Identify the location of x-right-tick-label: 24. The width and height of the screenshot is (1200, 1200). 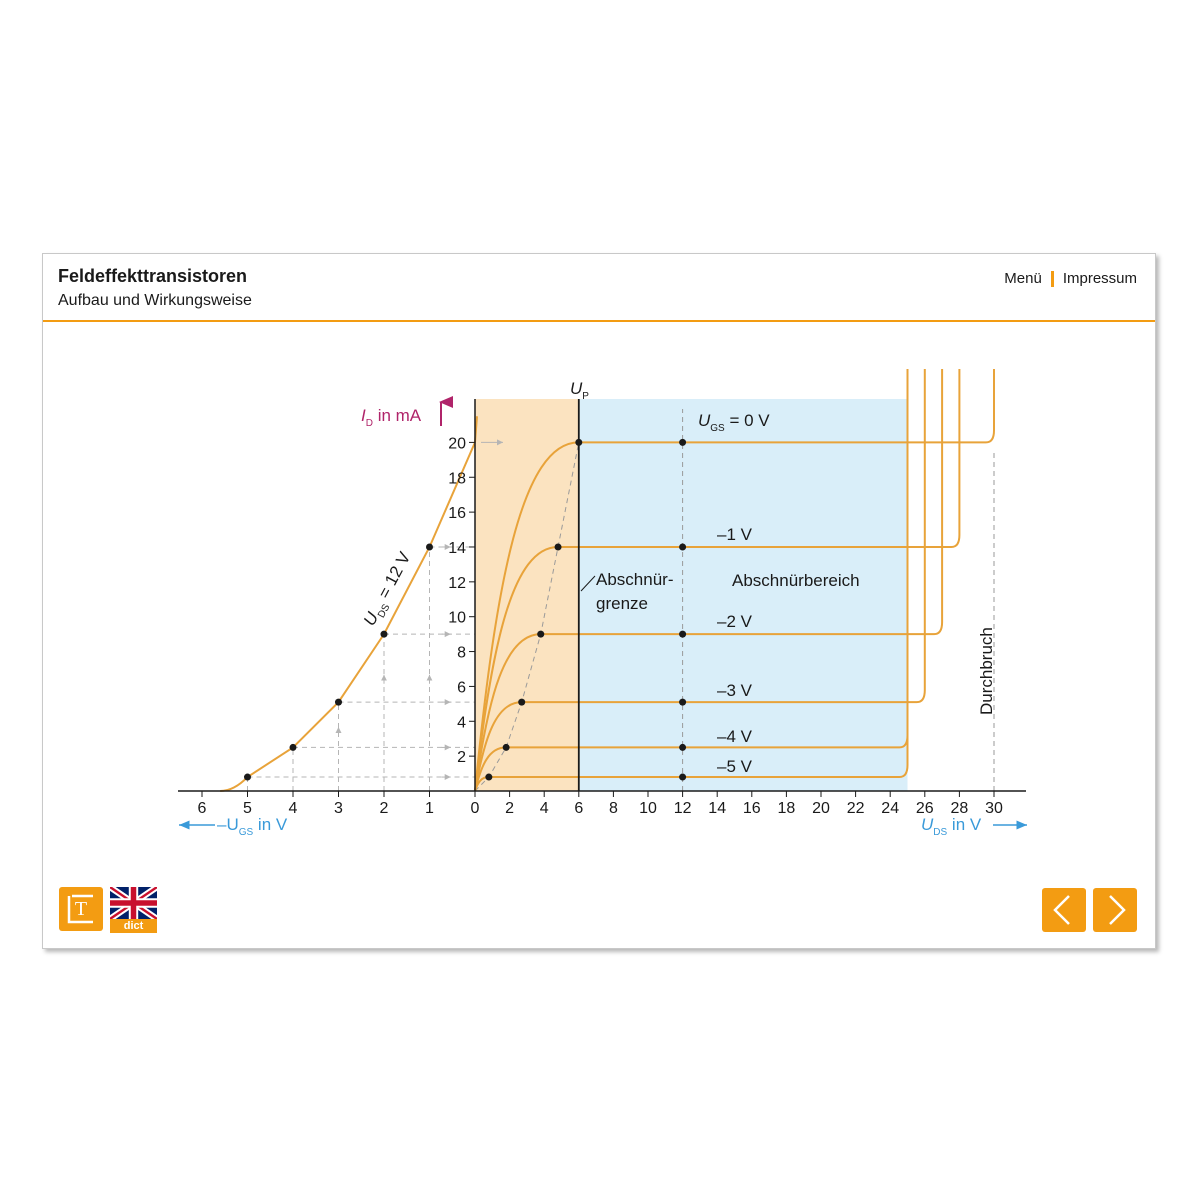
(890, 808).